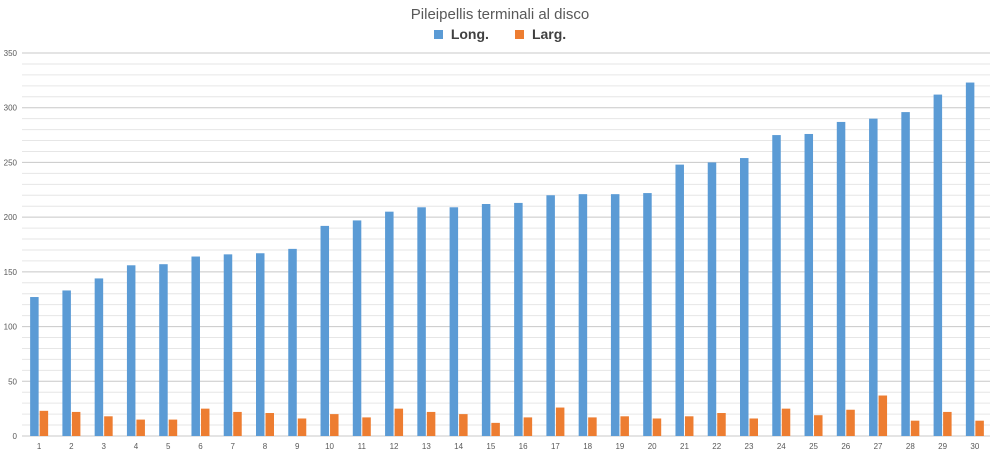 The image size is (1000, 453). Describe the element at coordinates (15, 436) in the screenshot. I see `y-tick-label: 0` at that location.